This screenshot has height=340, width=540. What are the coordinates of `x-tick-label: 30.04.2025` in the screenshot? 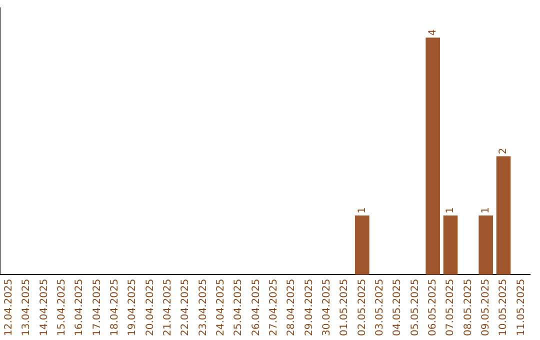 It's located at (326, 307).